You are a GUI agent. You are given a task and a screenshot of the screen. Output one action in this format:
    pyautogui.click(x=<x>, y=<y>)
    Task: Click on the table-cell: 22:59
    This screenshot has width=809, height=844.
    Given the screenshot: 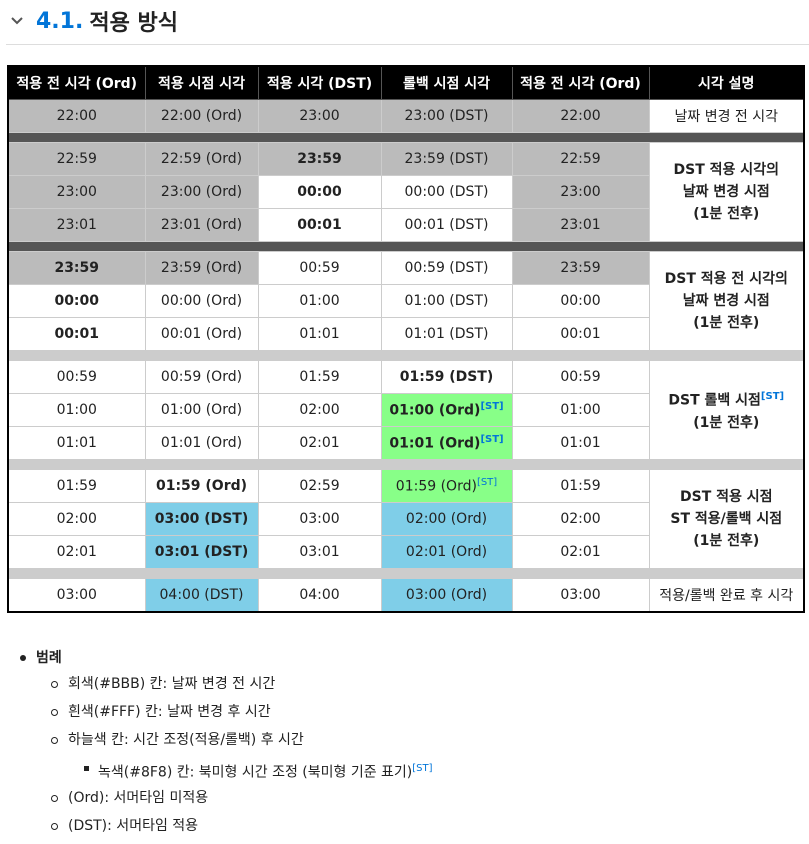 What is the action you would take?
    pyautogui.click(x=580, y=159)
    